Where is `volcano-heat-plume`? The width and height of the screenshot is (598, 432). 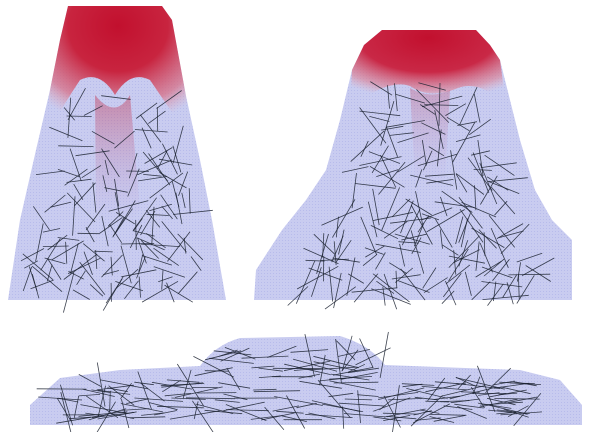
volcano-heat-plume is located at coordinates (430, 138).